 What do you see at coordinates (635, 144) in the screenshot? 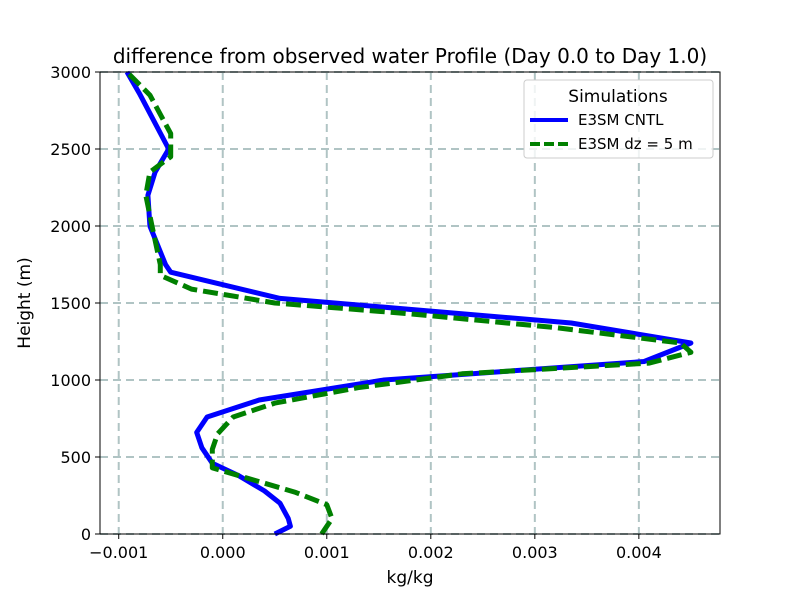
I see `legend-label-dz5: E3SM dz = 5 m` at bounding box center [635, 144].